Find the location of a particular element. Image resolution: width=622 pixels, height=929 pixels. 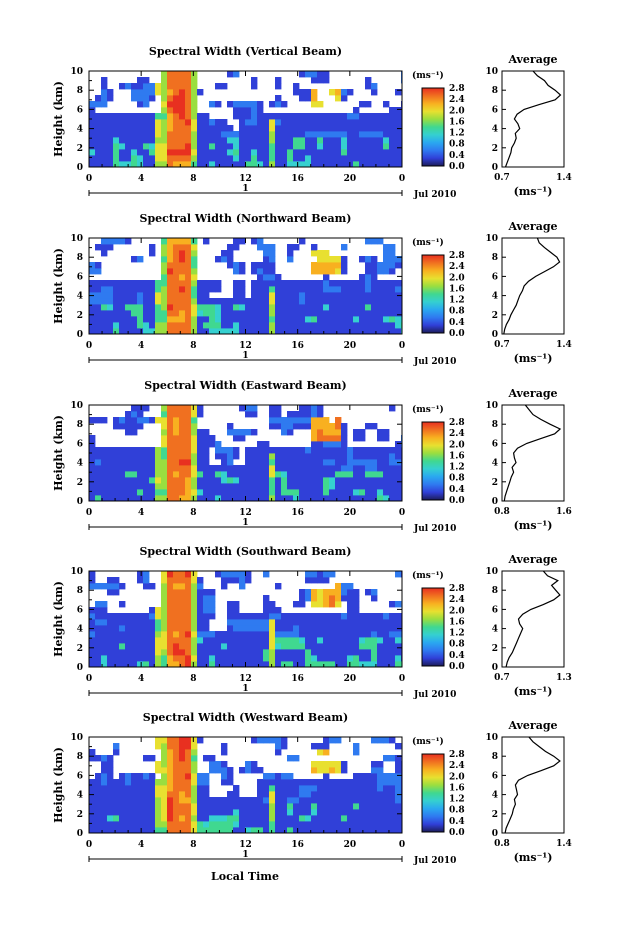

y-tick-label: 8 is located at coordinates (80, 757).